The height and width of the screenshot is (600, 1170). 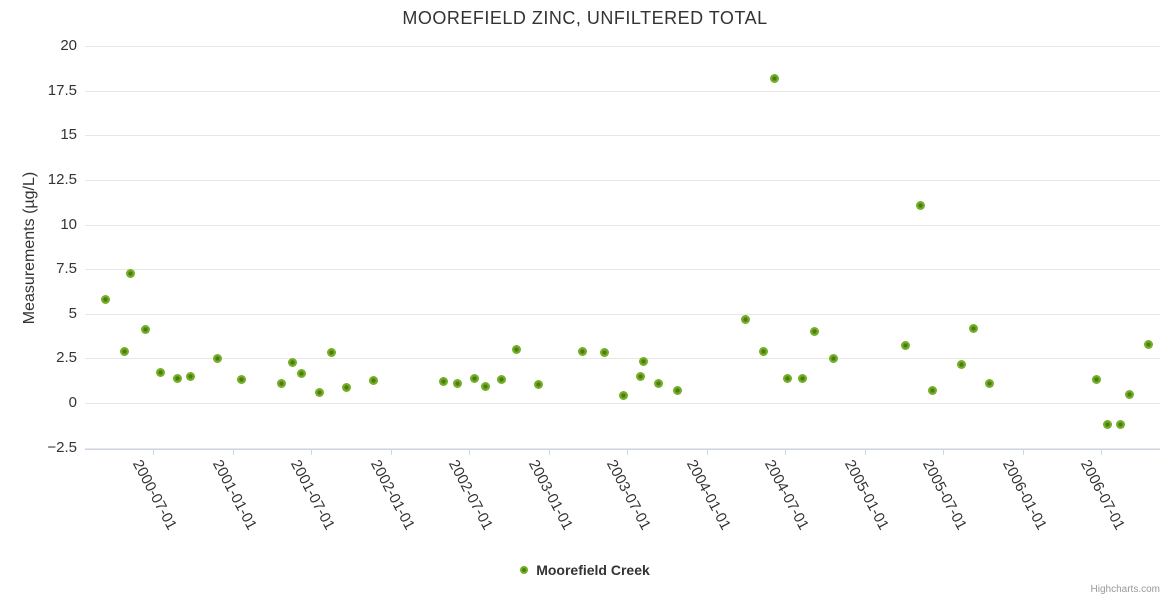 I want to click on legend: Moorefield Creek, so click(x=585, y=570).